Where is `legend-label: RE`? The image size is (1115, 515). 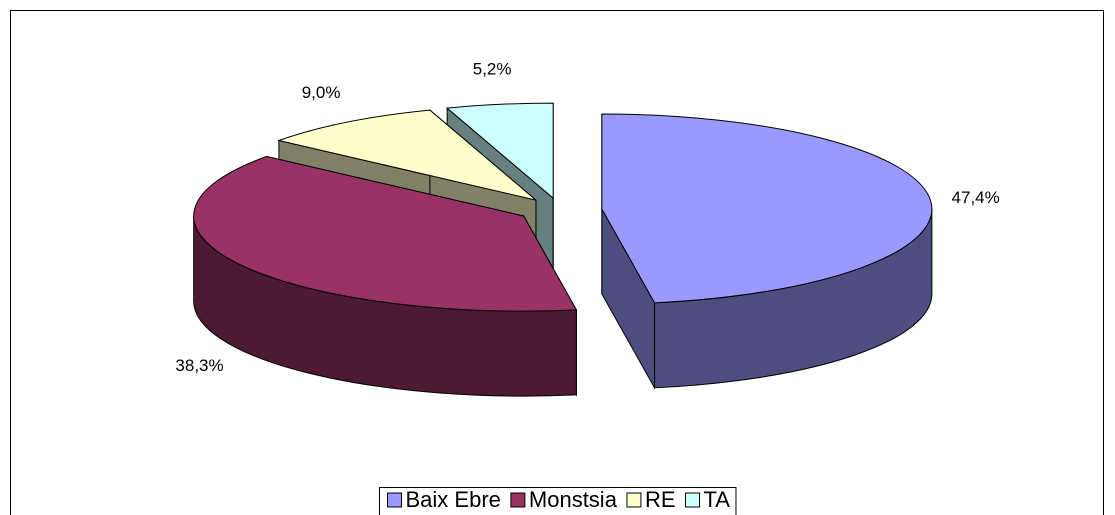
legend-label: RE is located at coordinates (660, 499).